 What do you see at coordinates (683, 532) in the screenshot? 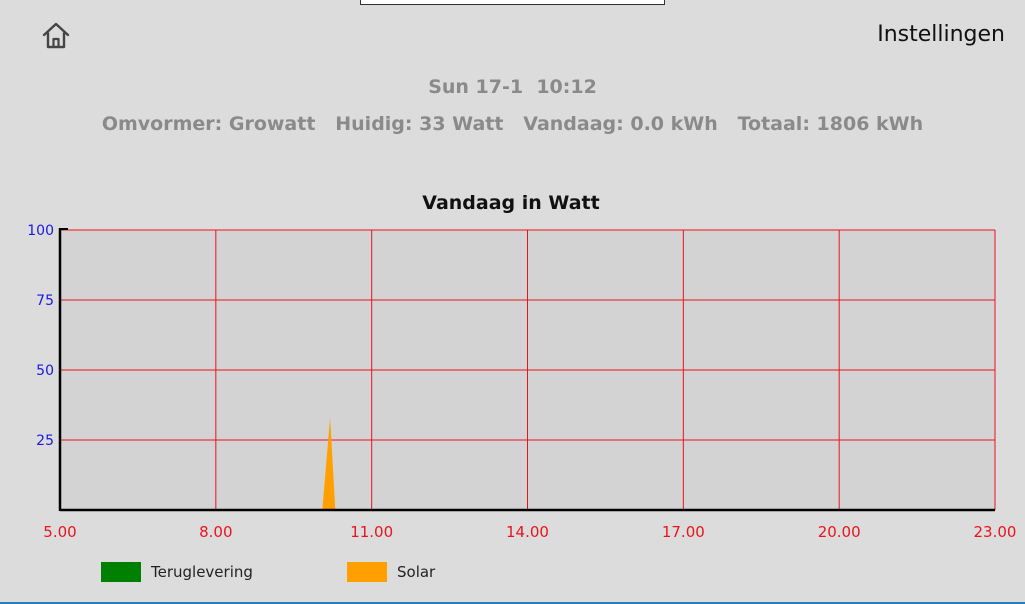
I see `x-tick-label: 17.00` at bounding box center [683, 532].